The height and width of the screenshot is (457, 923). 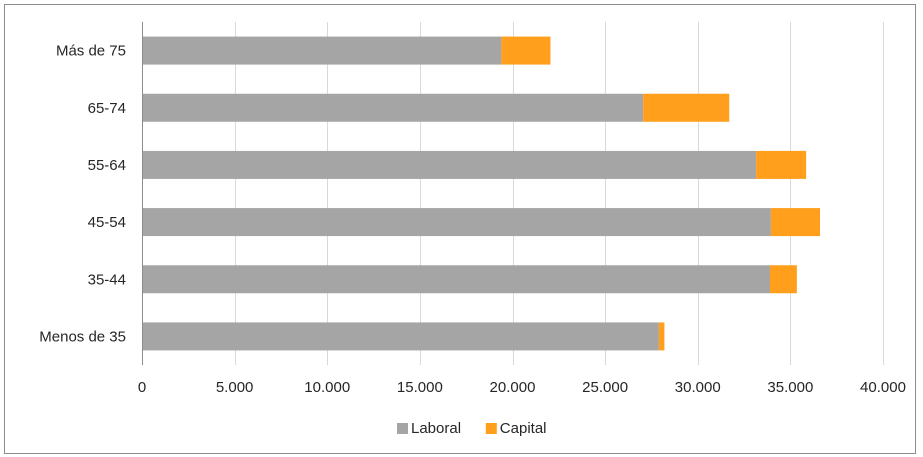 What do you see at coordinates (605, 387) in the screenshot?
I see `x-tick-label: 25.000` at bounding box center [605, 387].